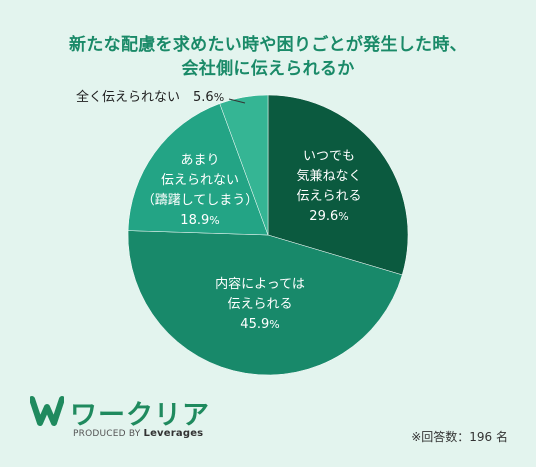 The image size is (536, 467). I want to click on logo-producer: PRODUCED BY Leverages, so click(138, 433).